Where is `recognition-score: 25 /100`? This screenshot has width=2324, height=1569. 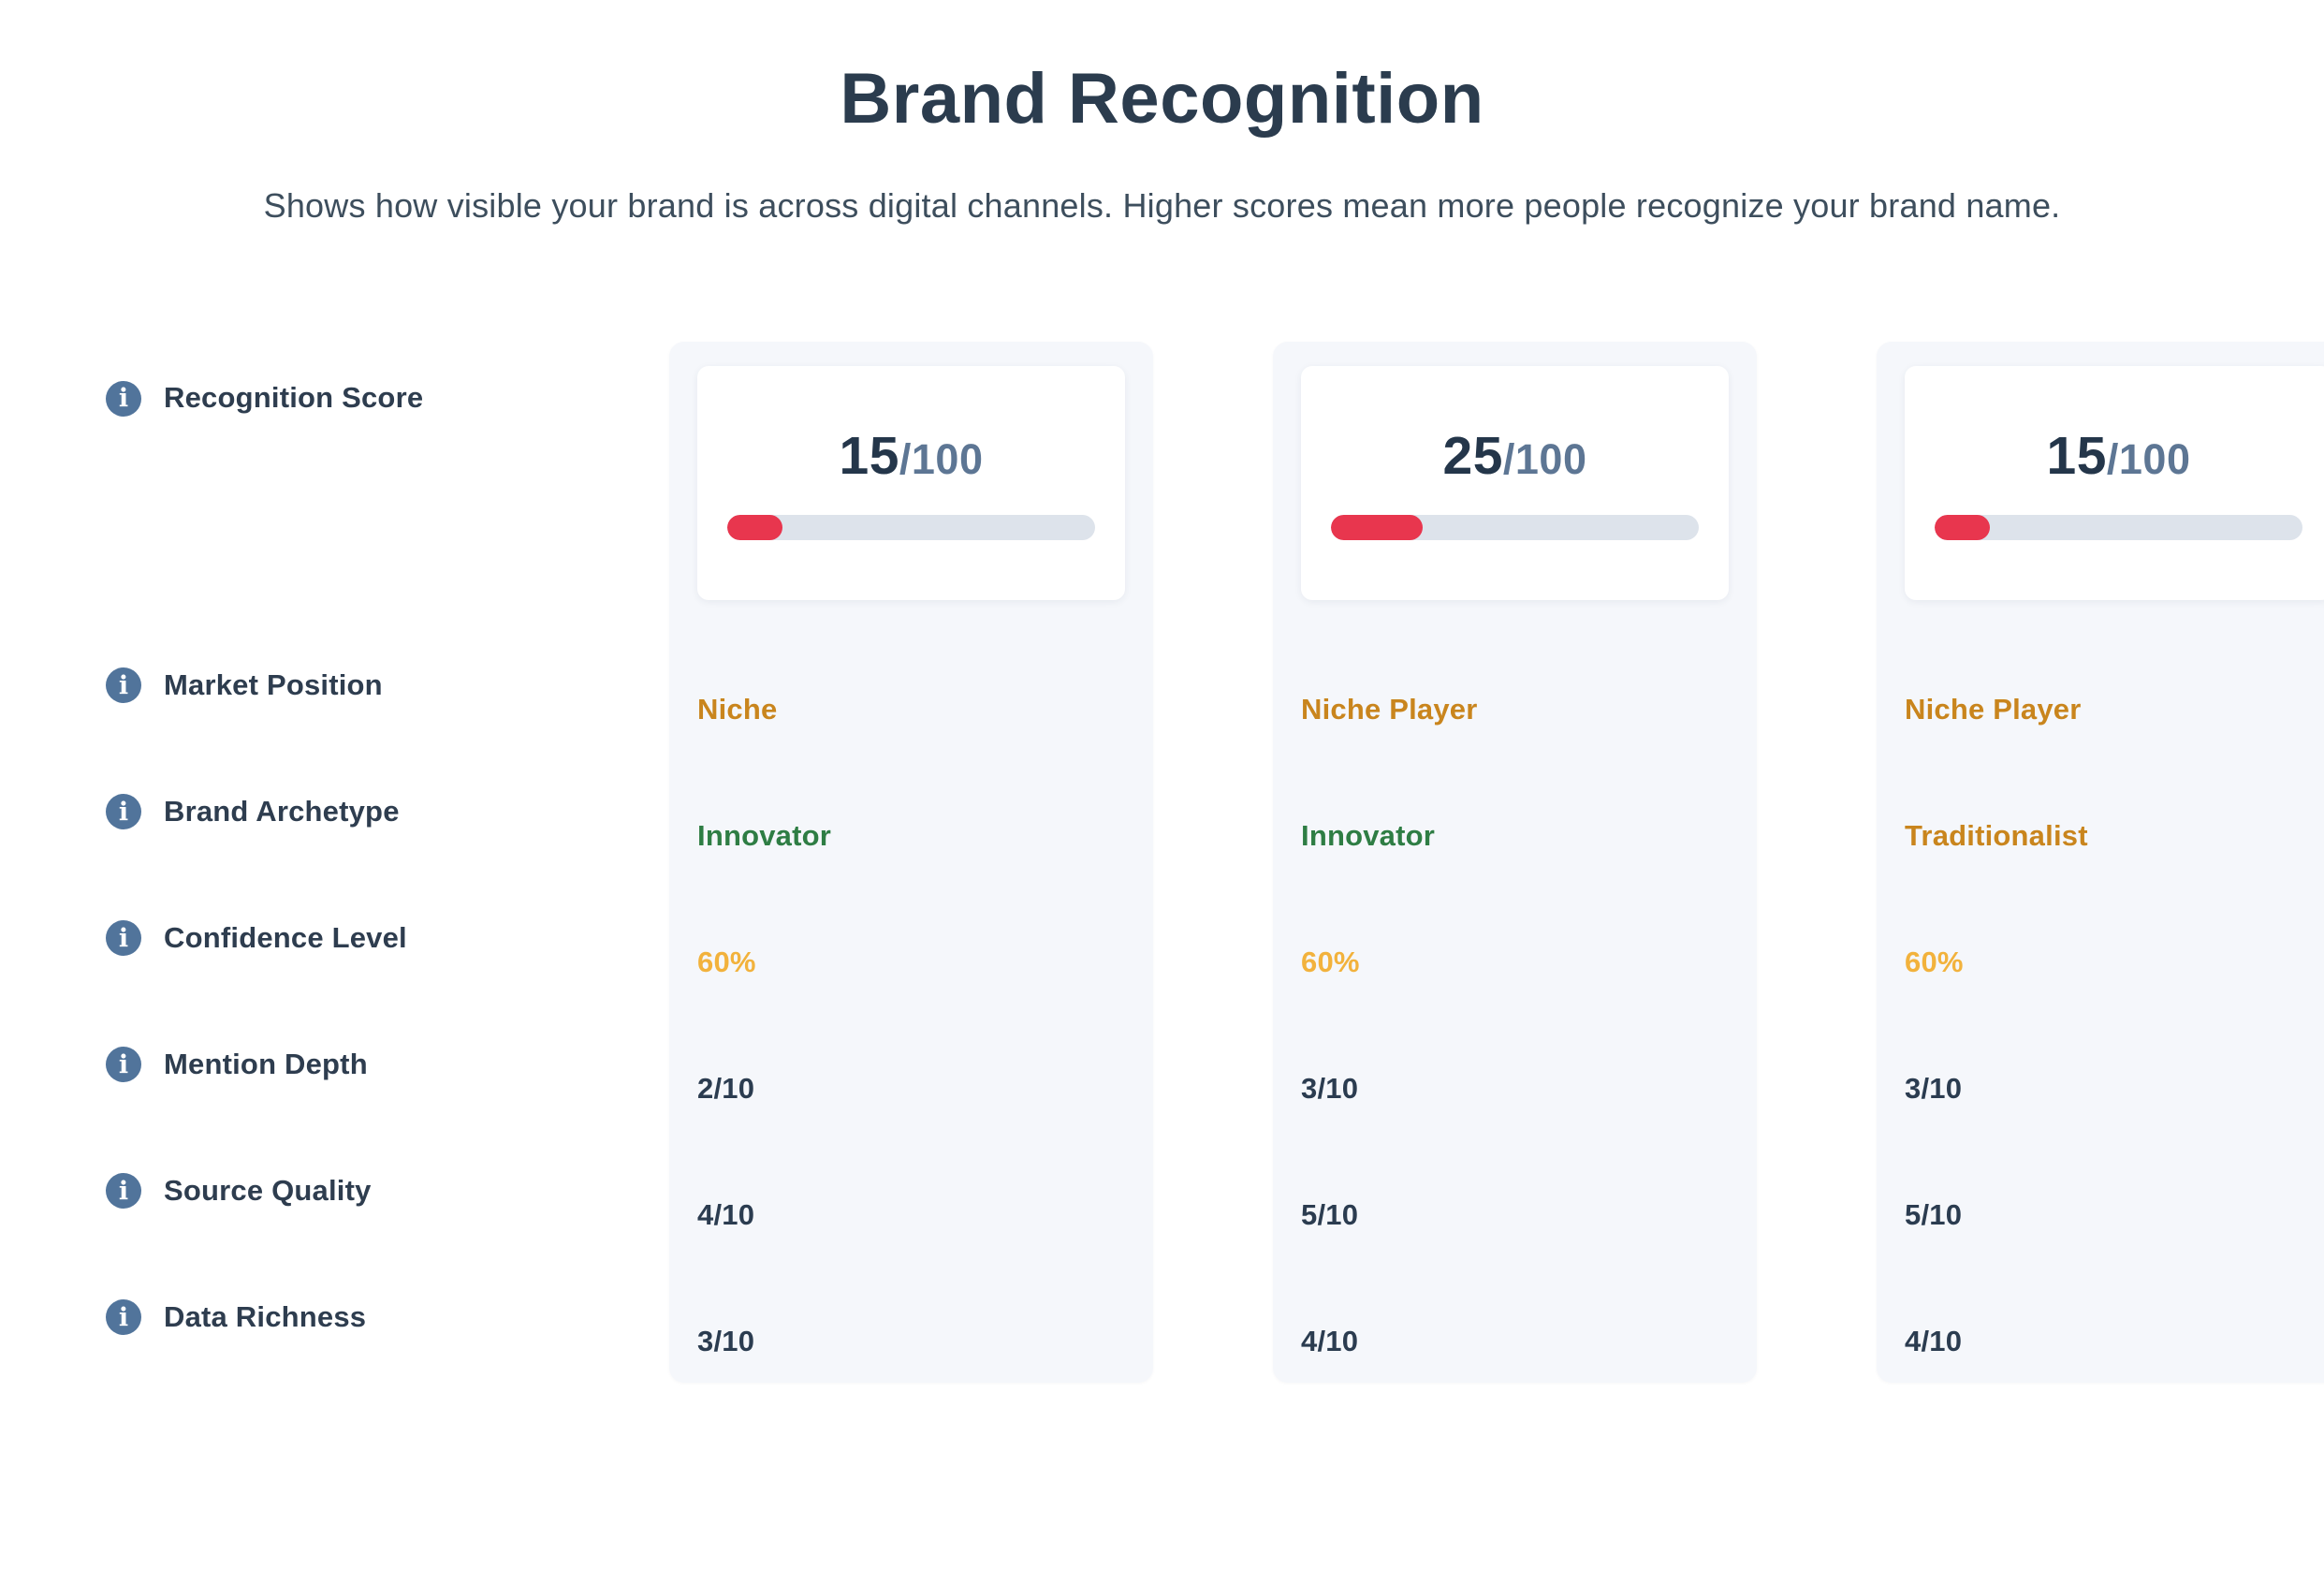 recognition-score: 25 /100 is located at coordinates (1515, 456).